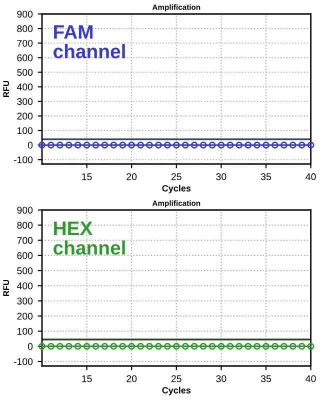 This screenshot has width=336, height=400. Describe the element at coordinates (89, 41) in the screenshot. I see `annotation: FAM channel` at that location.